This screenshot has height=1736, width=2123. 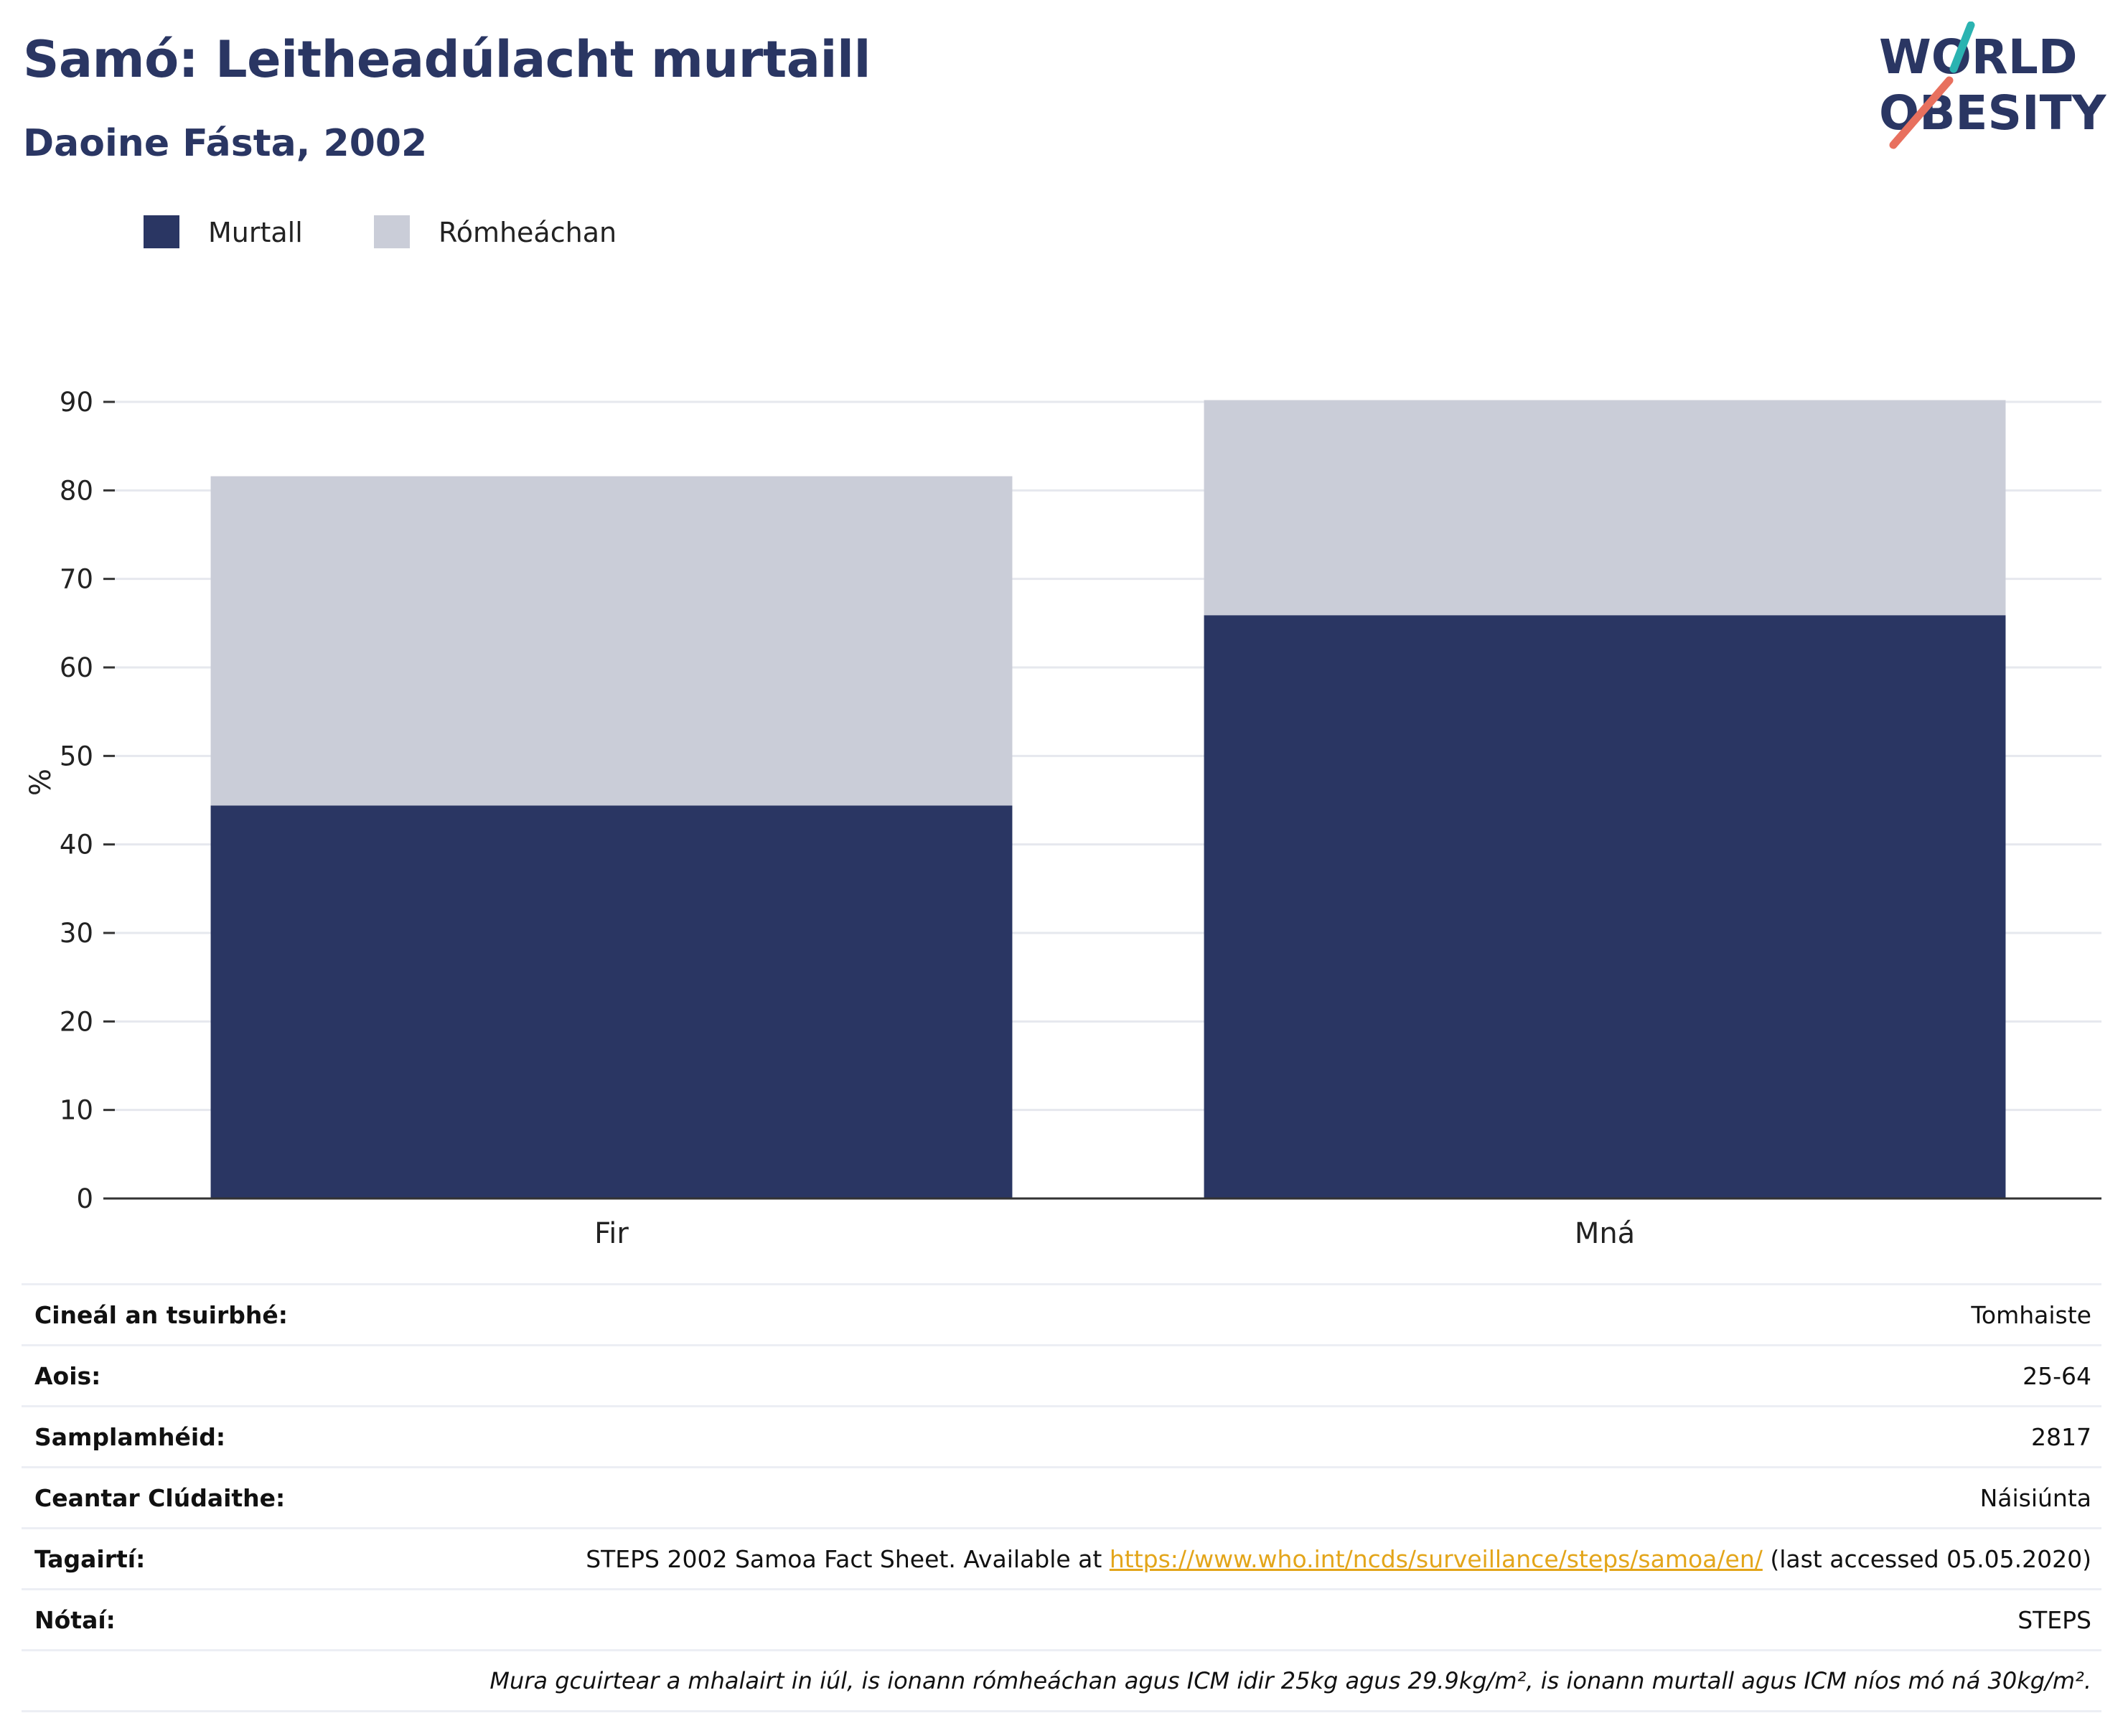 What do you see at coordinates (611, 641) in the screenshot?
I see `bar-fir-rómheáchan` at bounding box center [611, 641].